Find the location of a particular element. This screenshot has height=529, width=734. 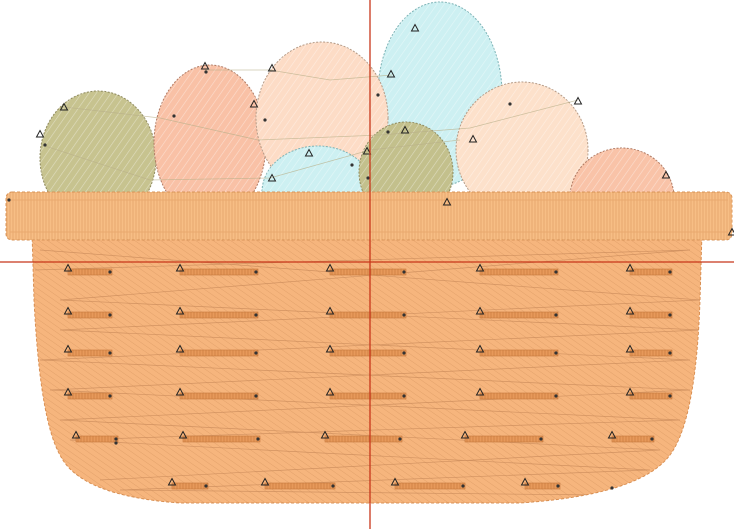

egg-cream-right is located at coordinates (522, 150).